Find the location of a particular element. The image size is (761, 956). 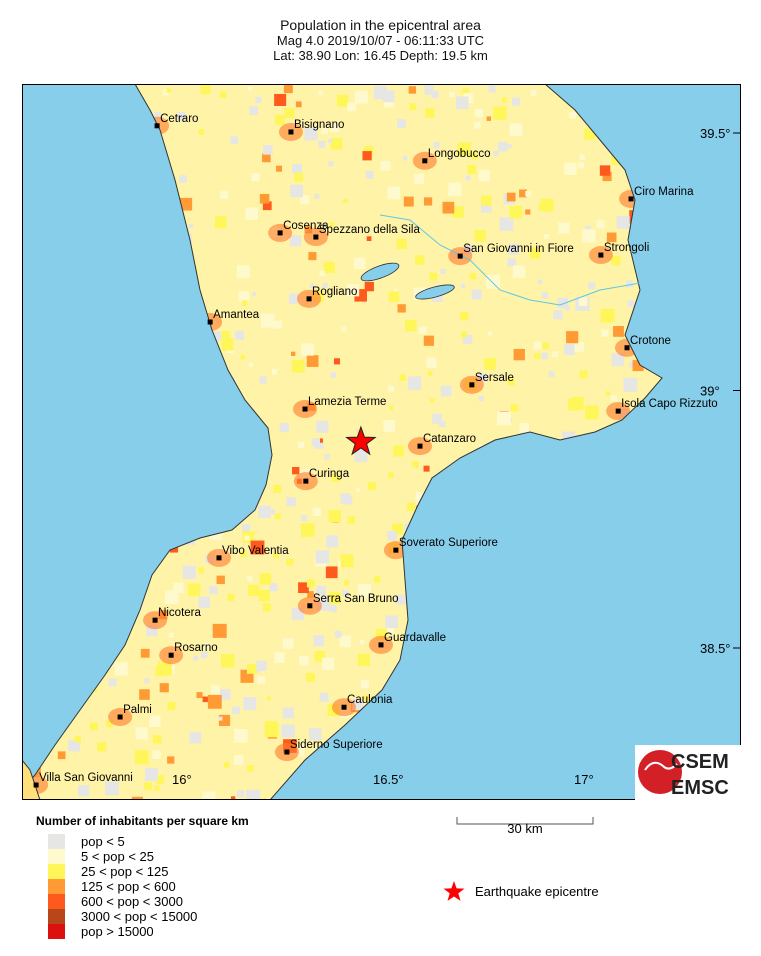

city-label: Bisignano is located at coordinates (319, 125).